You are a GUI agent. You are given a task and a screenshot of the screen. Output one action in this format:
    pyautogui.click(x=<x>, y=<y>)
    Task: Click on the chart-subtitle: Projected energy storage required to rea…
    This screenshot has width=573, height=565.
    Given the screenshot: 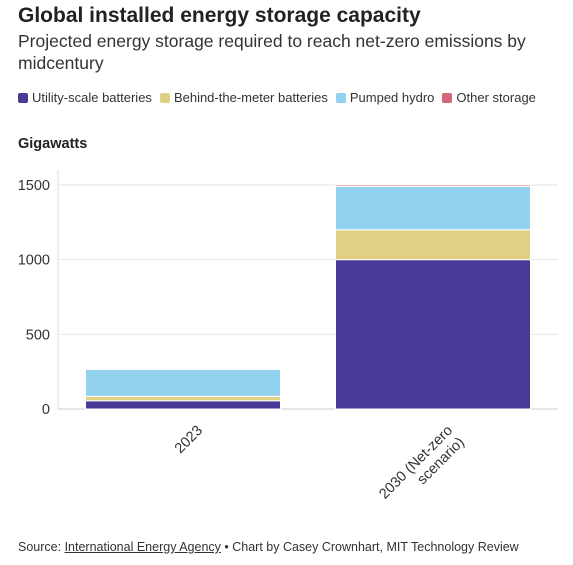 What is the action you would take?
    pyautogui.click(x=272, y=52)
    